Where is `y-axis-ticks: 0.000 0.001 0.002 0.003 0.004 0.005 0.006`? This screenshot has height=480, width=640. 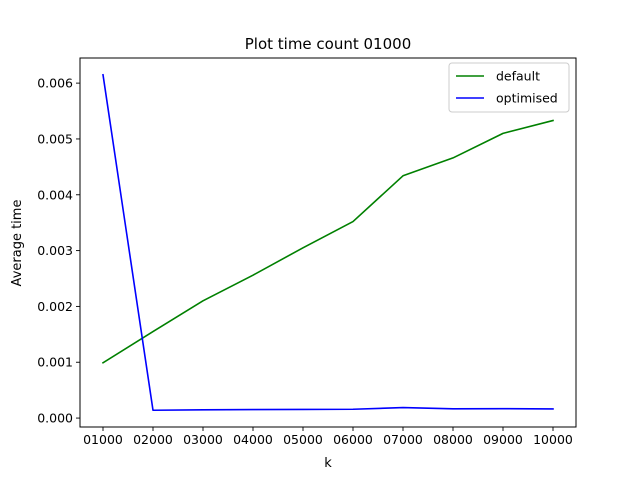 y-axis-ticks: 0.000 0.001 0.002 0.003 0.004 0.005 0.006 is located at coordinates (58, 251).